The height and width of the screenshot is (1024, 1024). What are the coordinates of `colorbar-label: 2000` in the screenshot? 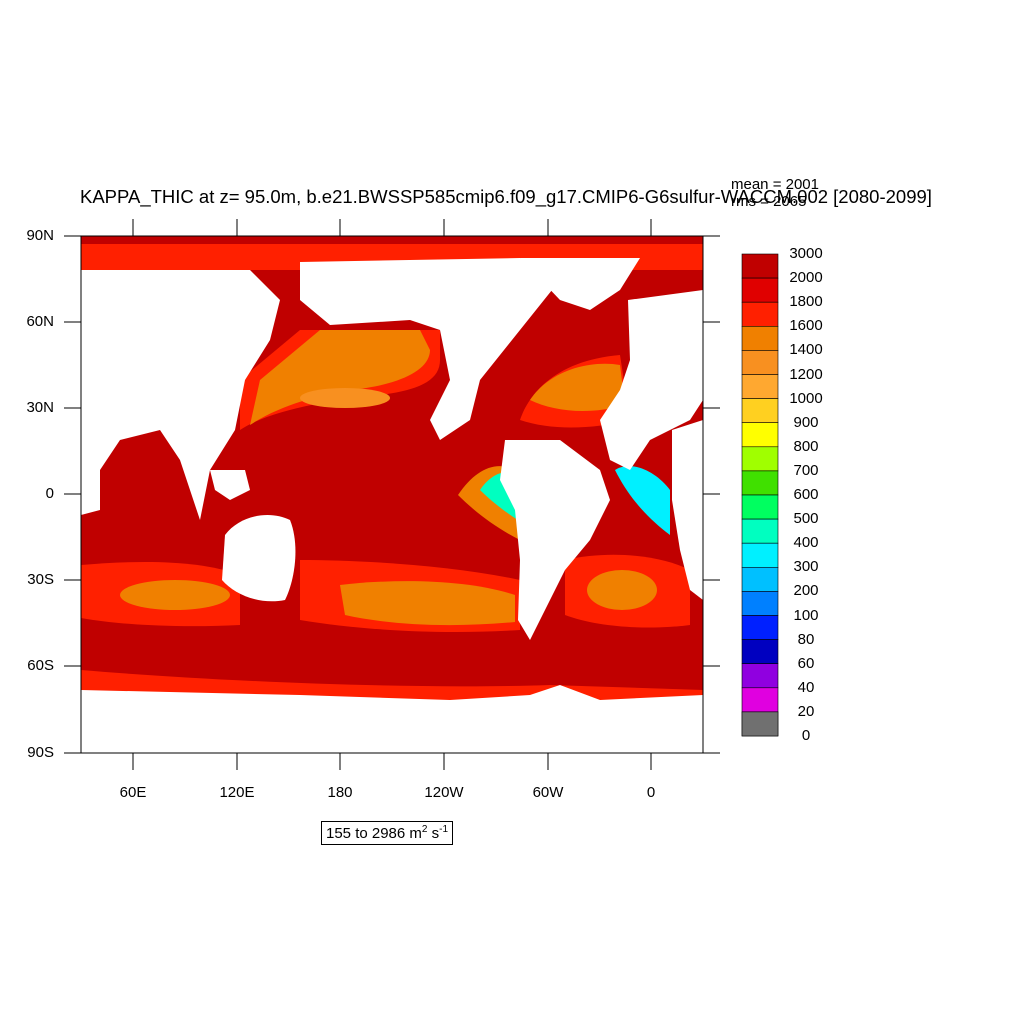 It's located at (806, 278).